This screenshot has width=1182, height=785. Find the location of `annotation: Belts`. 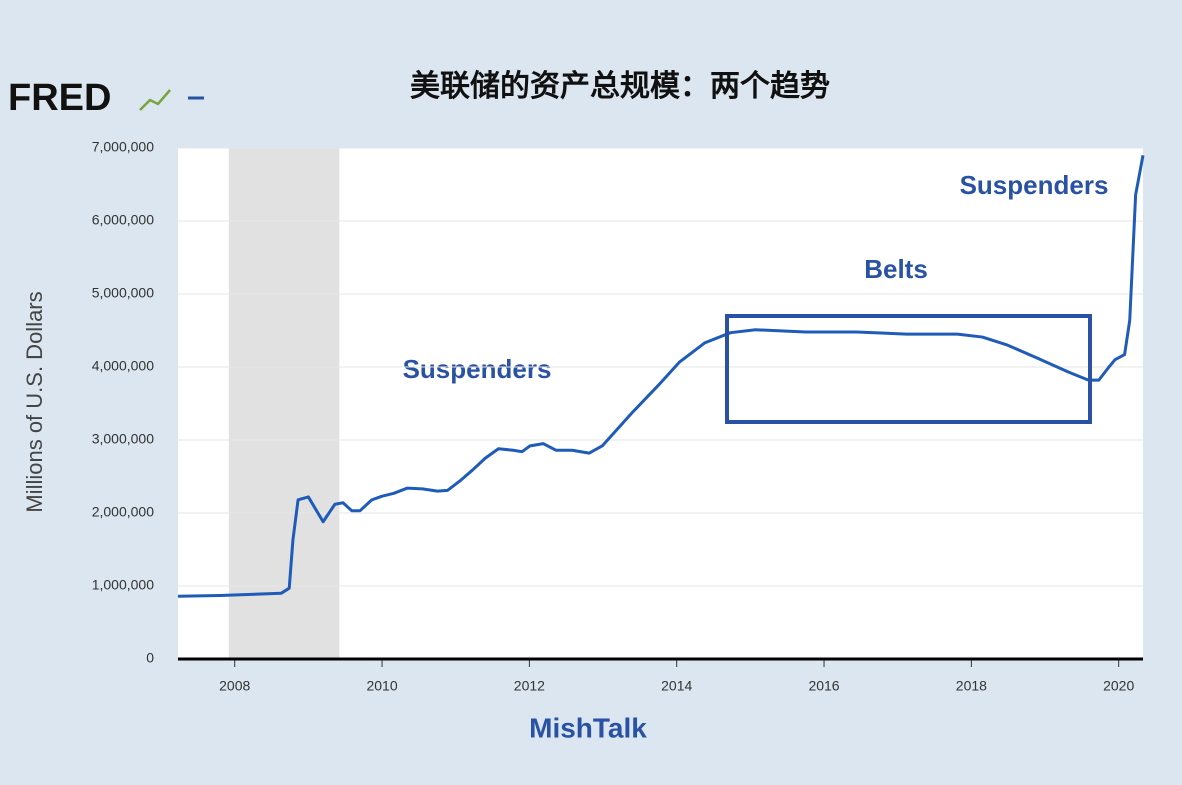

annotation: Belts is located at coordinates (896, 269).